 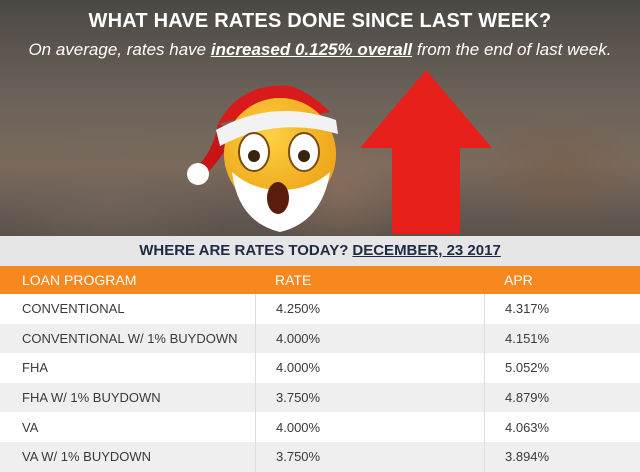 I want to click on date-bar-label: WHERE ARE RATES TODAY?, so click(x=244, y=250).